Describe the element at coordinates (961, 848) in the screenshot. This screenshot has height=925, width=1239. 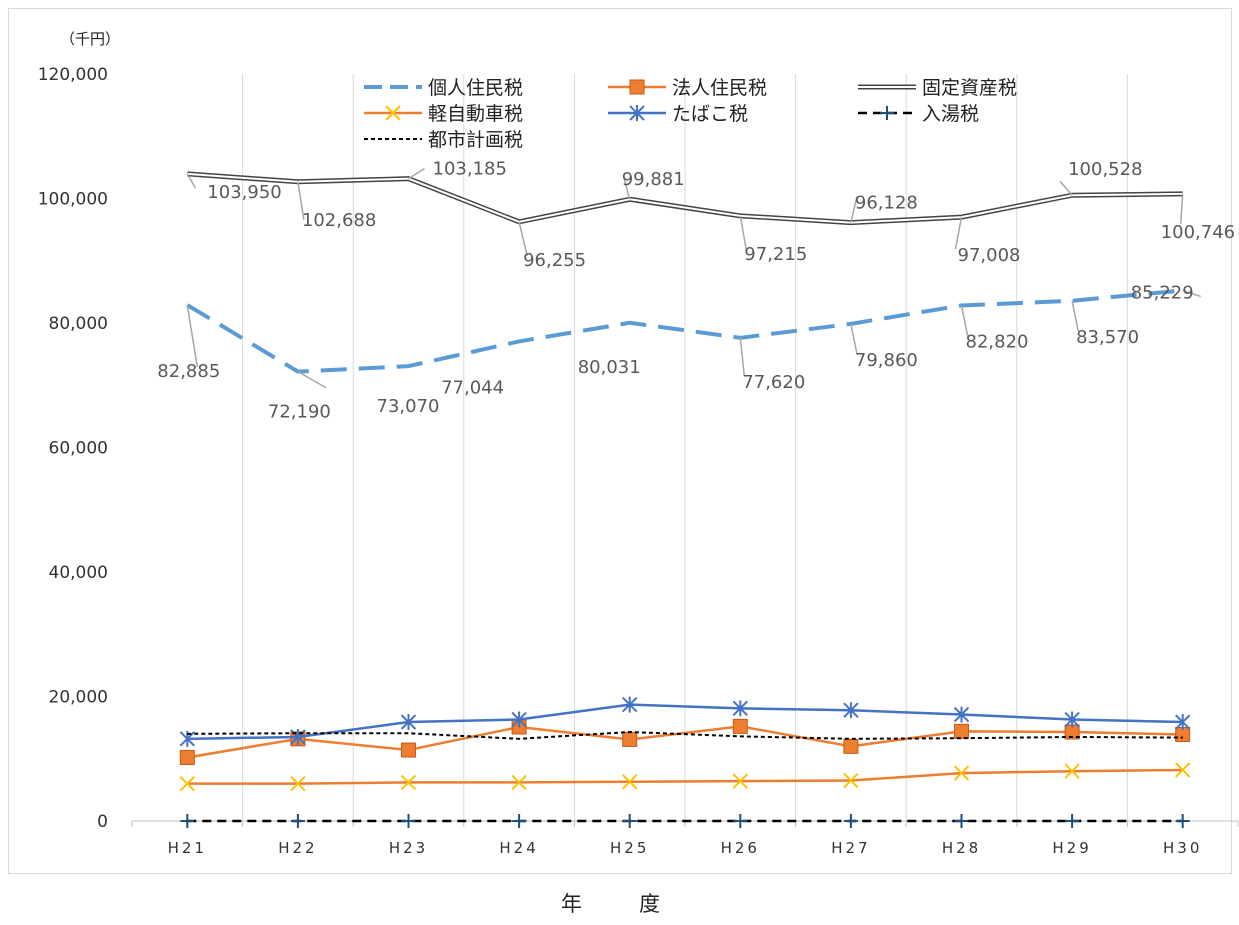
I see `x-tick-label: H28` at that location.